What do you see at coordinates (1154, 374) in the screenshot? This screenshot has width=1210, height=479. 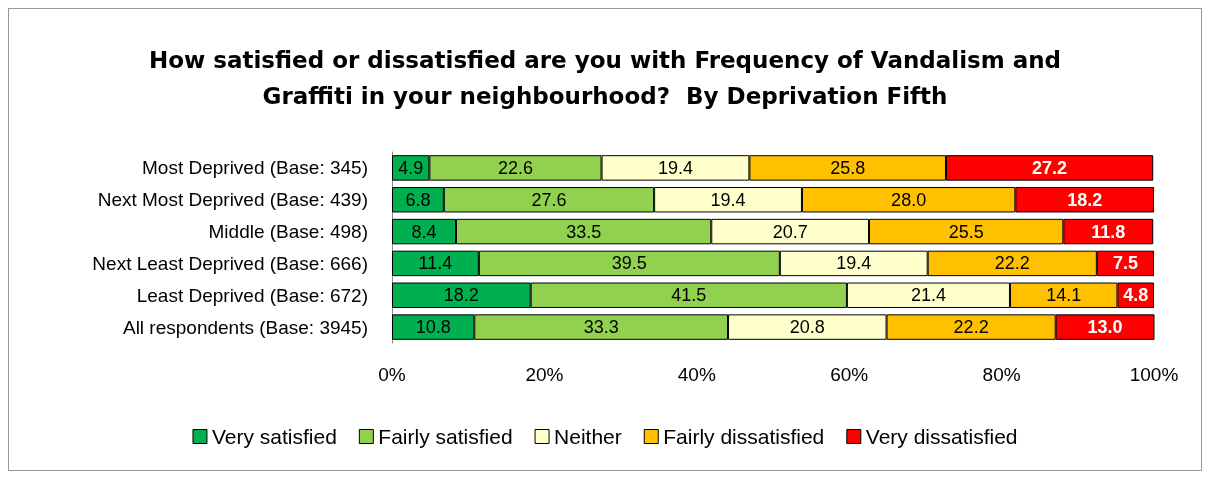 I see `x-tick-label: 100%` at bounding box center [1154, 374].